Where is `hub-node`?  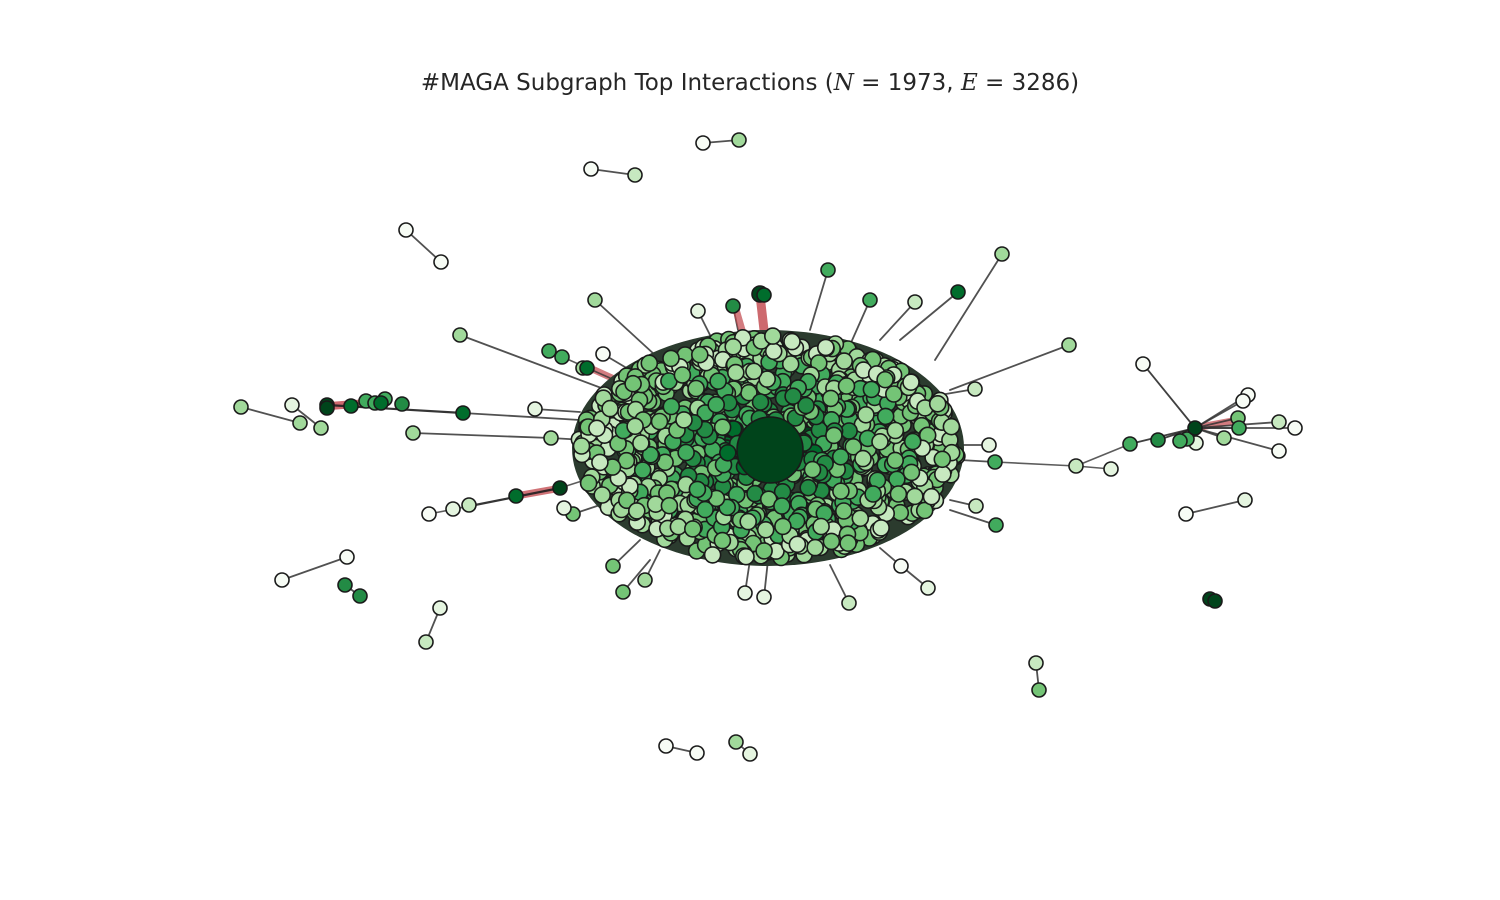 hub-node is located at coordinates (770, 450).